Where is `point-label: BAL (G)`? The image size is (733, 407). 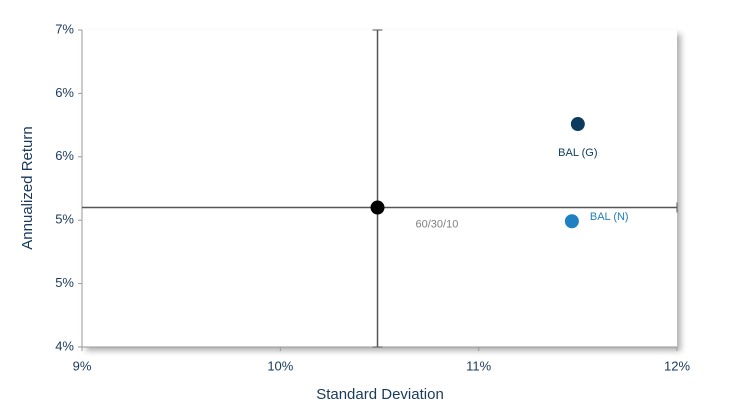 point-label: BAL (G) is located at coordinates (577, 153).